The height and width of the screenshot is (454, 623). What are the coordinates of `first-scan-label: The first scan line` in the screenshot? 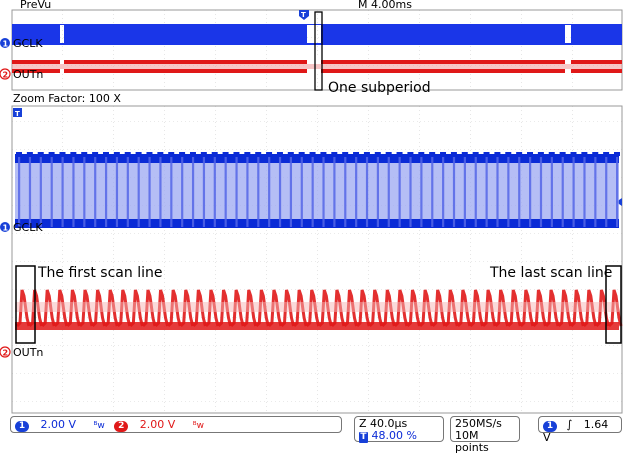 It's located at (99, 273).